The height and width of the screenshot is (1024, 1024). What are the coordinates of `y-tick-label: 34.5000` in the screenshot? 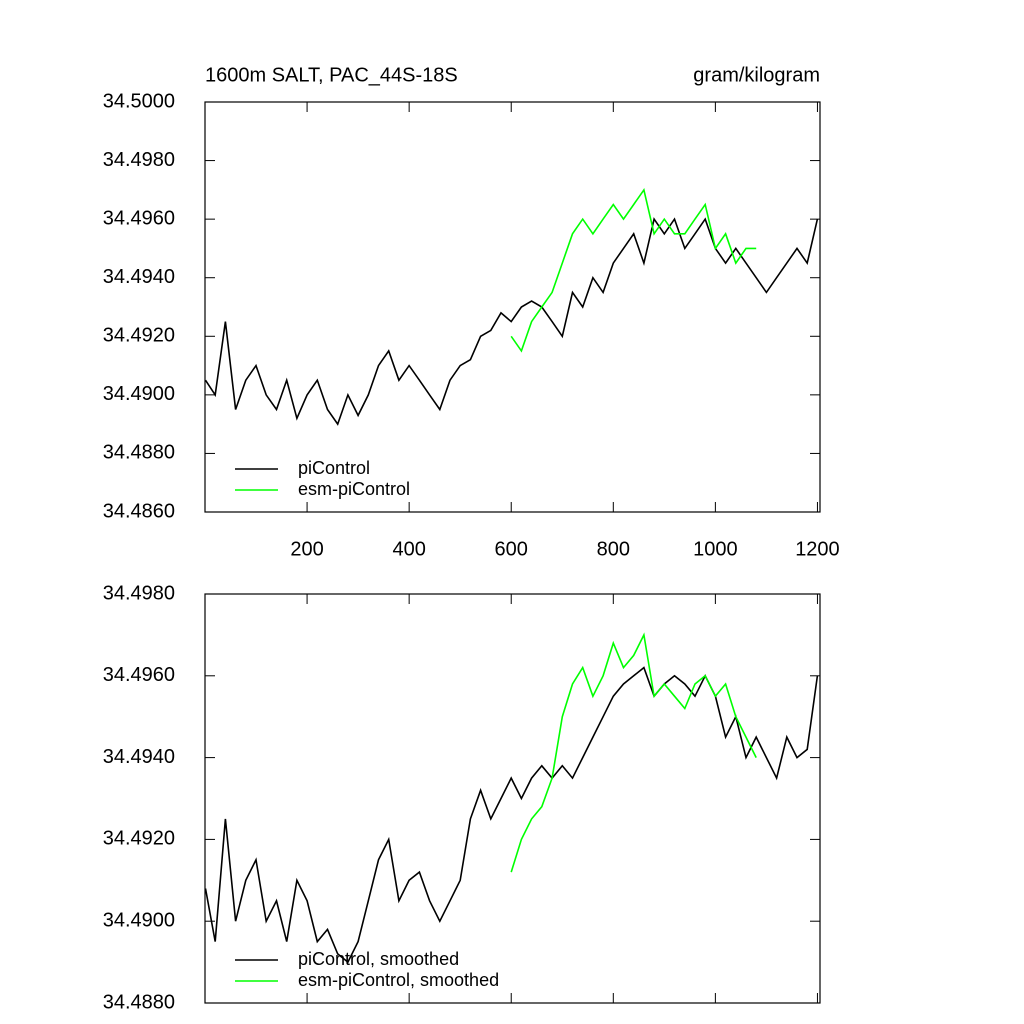 It's located at (139, 101).